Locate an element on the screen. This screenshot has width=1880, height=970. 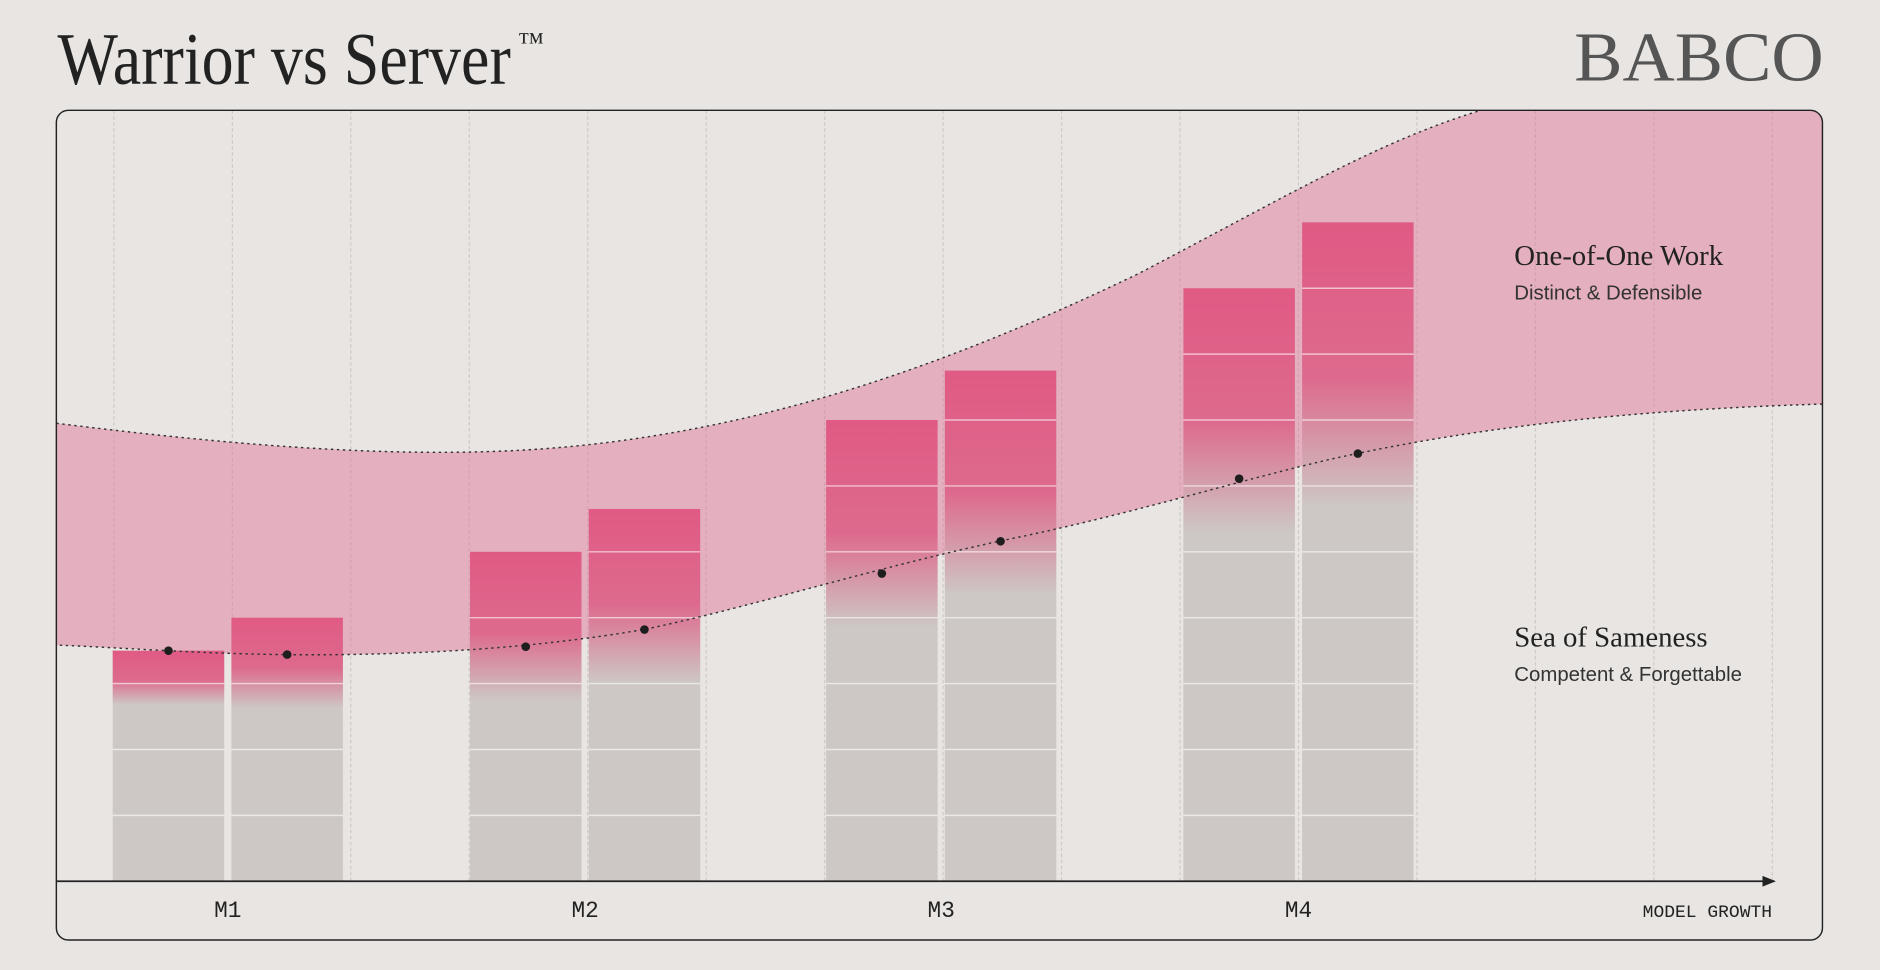
x-tick-label: M2 is located at coordinates (584, 911).